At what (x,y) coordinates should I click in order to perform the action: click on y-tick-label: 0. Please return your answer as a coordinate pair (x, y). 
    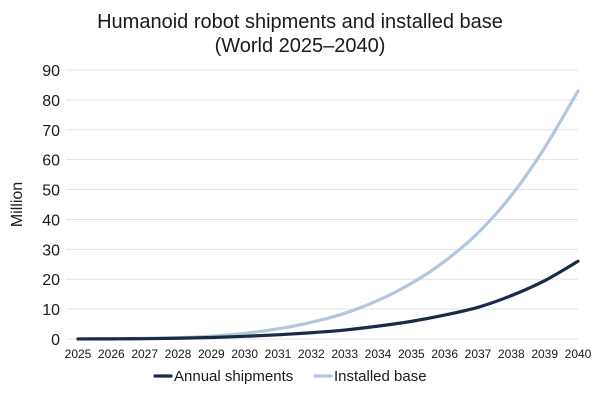
    Looking at the image, I should click on (55, 340).